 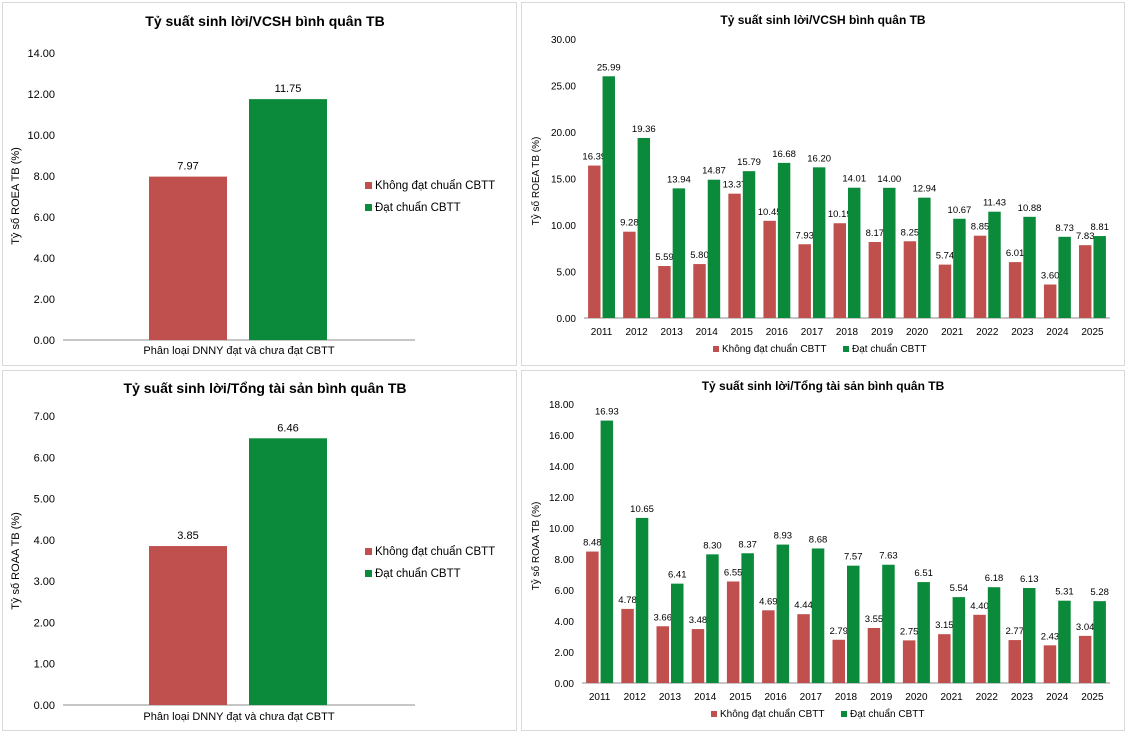 I want to click on data-label: 6.51, so click(x=923, y=573).